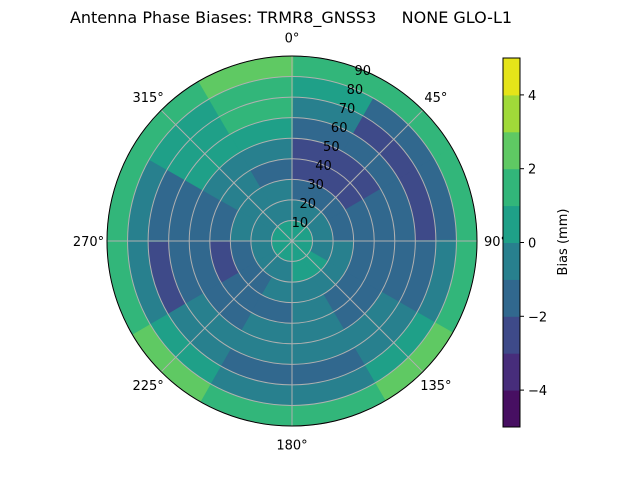 The image size is (640, 484). Describe the element at coordinates (524, 242) in the screenshot. I see `colorbar: −4 −2 0 2 4` at that location.